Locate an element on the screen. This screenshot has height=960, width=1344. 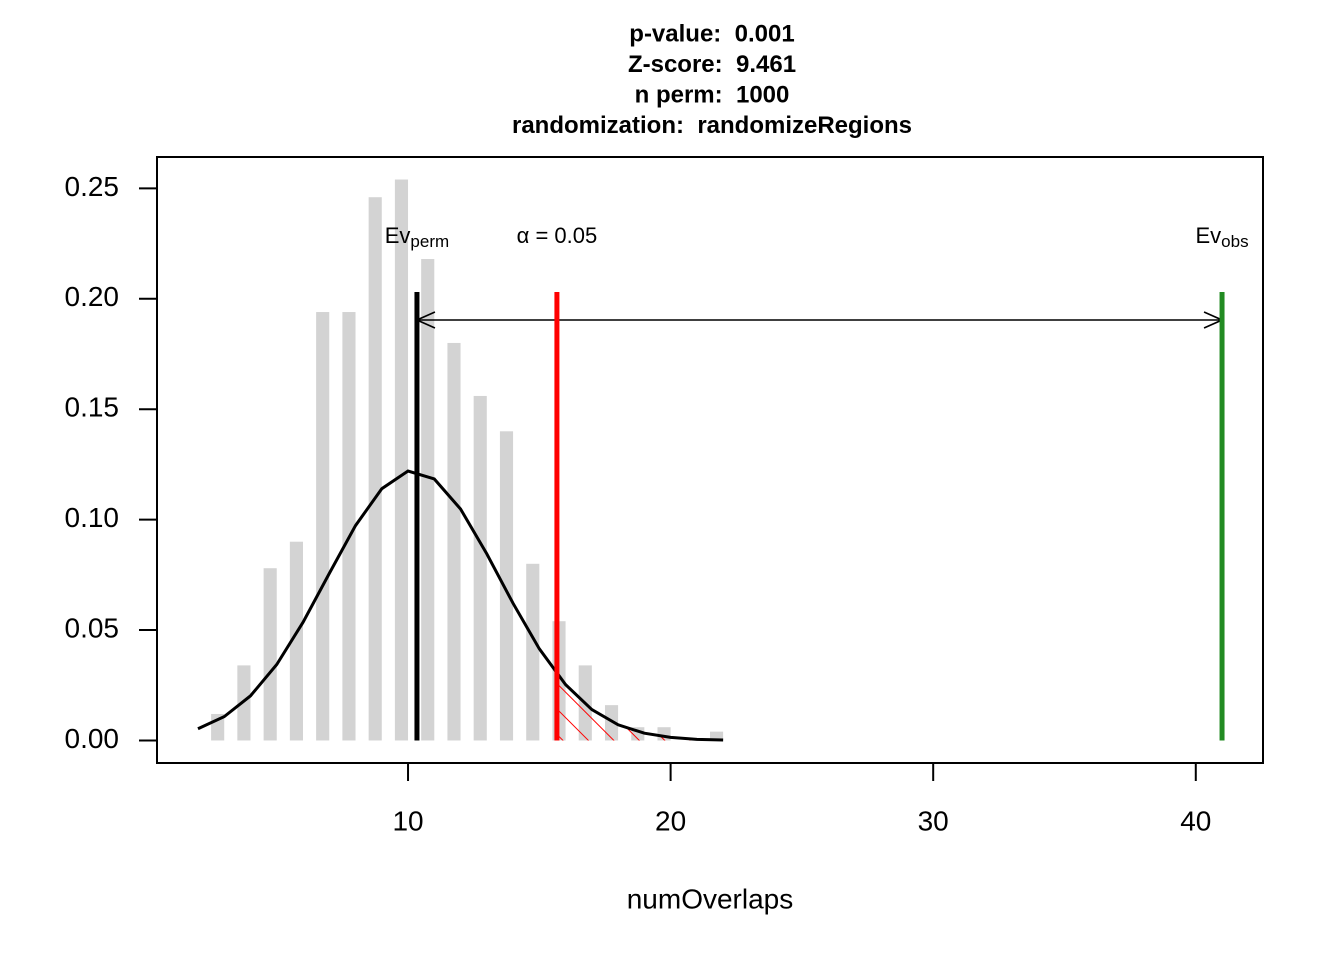
y-tick-label: 0.10 is located at coordinates (92, 517).